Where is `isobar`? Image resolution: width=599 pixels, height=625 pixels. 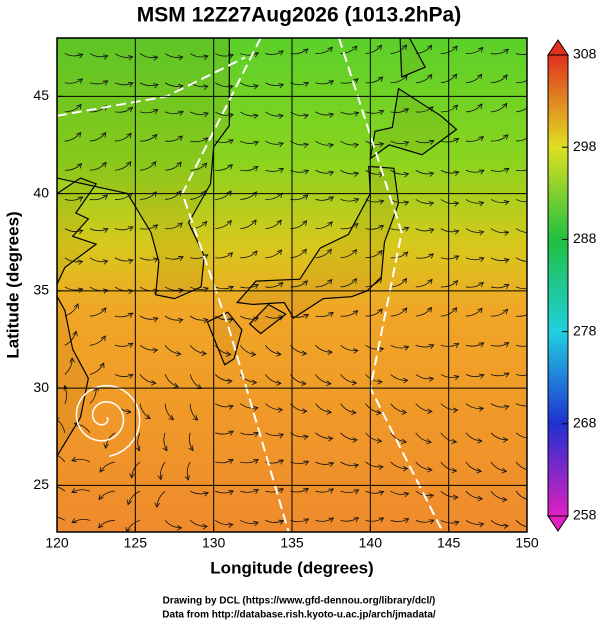
isobar is located at coordinates (391, 285).